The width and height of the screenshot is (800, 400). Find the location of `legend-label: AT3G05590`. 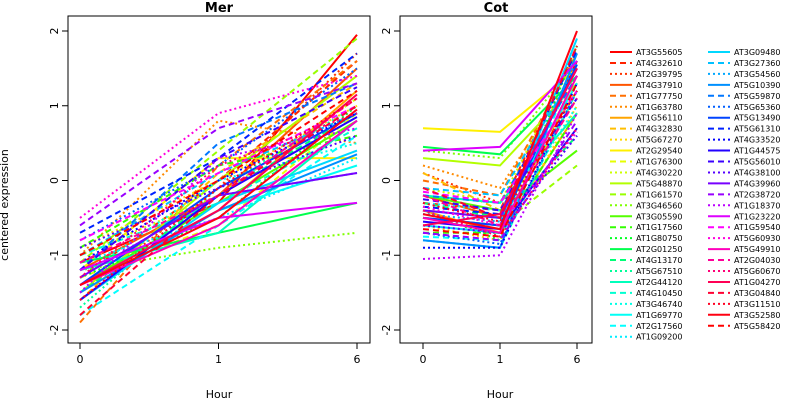

legend-label: AT3G05590 is located at coordinates (659, 216).